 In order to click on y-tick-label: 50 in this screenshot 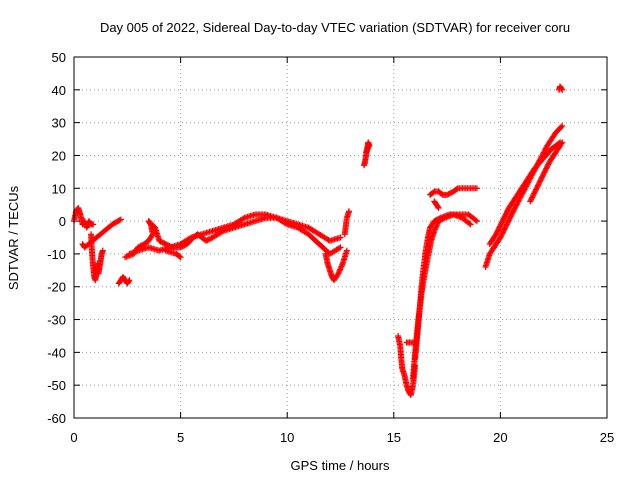, I will do `click(59, 57)`.